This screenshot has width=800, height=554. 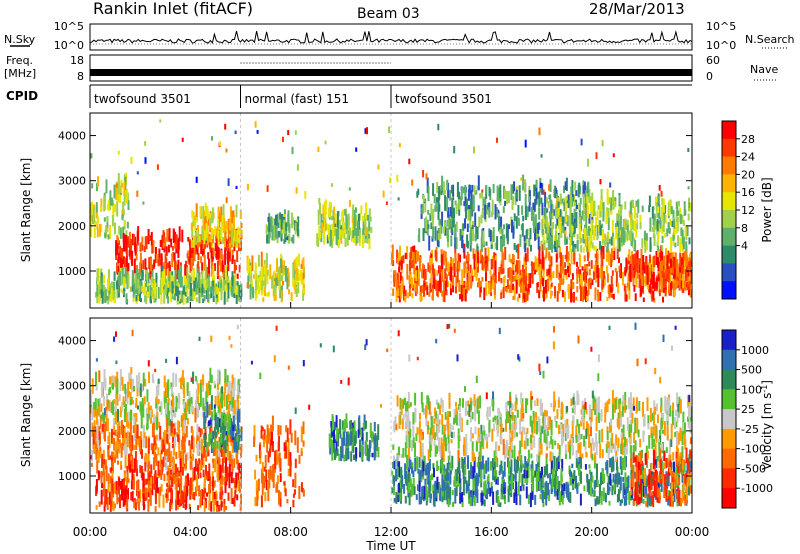 What do you see at coordinates (20, 73) in the screenshot?
I see `freq-unit-label: [MHz]` at bounding box center [20, 73].